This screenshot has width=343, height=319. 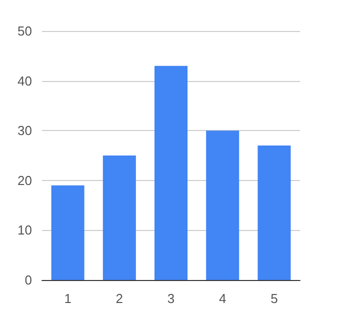 What do you see at coordinates (171, 298) in the screenshot?
I see `x-tick-label: 3` at bounding box center [171, 298].